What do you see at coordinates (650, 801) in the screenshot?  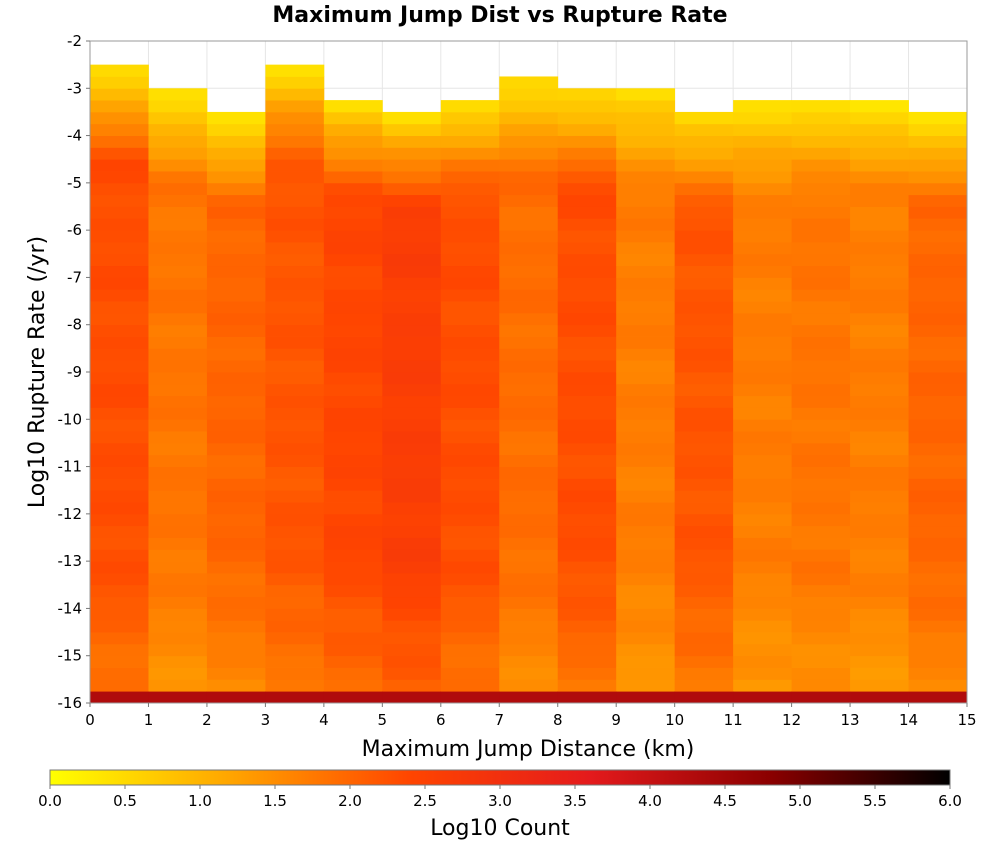 I see `colorbar-tick-label: 4.0` at bounding box center [650, 801].